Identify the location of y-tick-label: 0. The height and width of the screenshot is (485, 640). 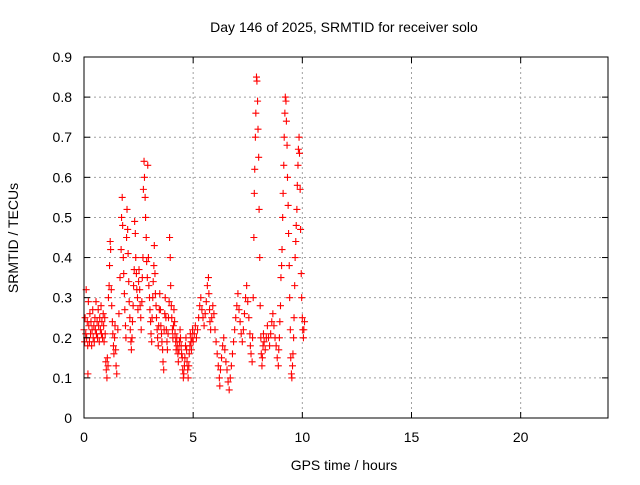
(68, 418).